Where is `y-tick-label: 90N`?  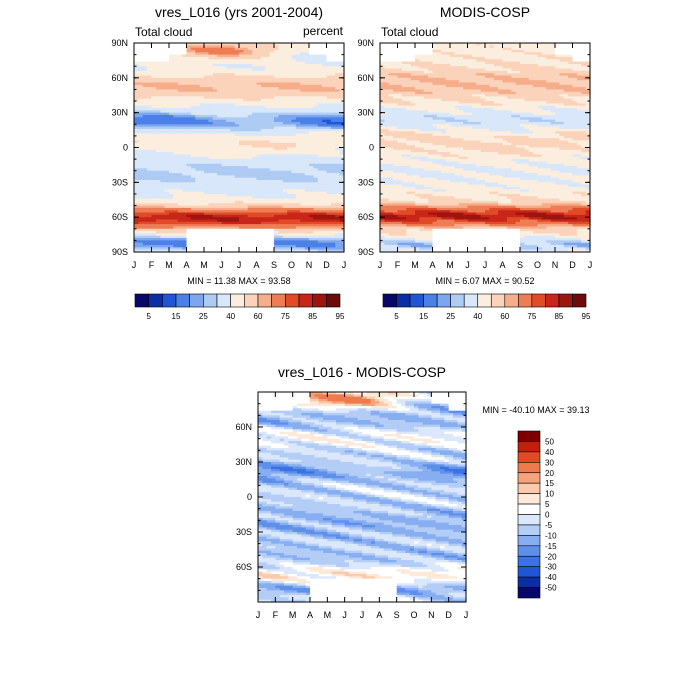
y-tick-label: 90N is located at coordinates (119, 43).